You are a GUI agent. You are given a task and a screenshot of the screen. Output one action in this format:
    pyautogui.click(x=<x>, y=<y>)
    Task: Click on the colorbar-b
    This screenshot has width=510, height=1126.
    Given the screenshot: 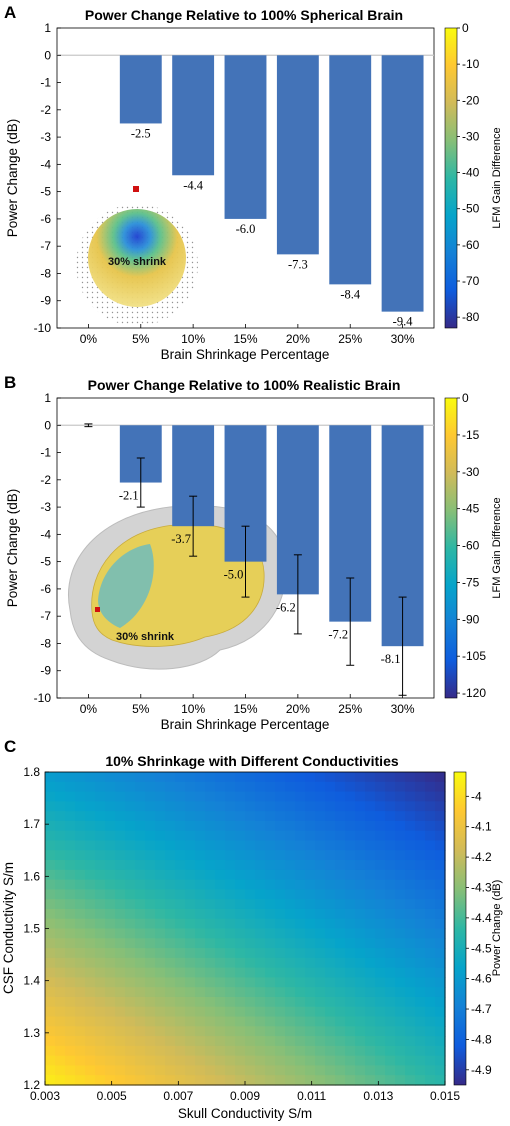 What is the action you would take?
    pyautogui.click(x=451, y=548)
    